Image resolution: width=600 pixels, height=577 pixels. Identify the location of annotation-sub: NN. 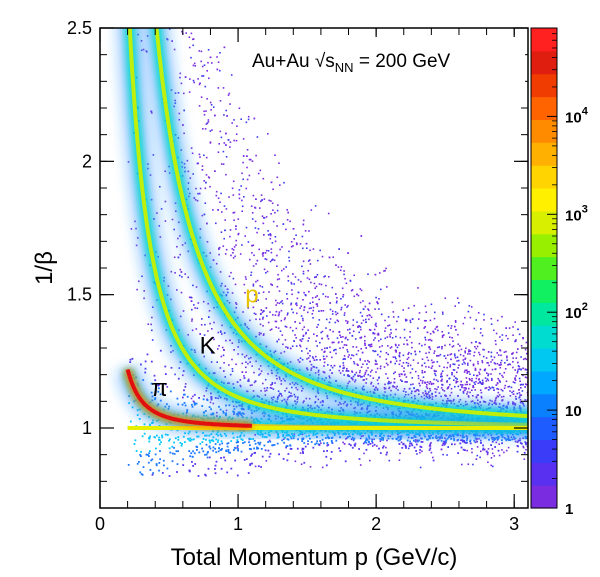
(344, 67).